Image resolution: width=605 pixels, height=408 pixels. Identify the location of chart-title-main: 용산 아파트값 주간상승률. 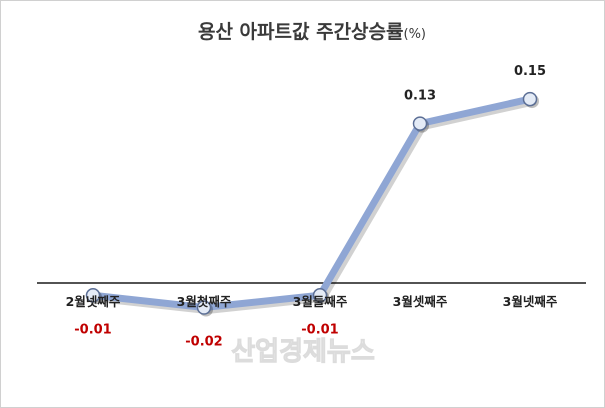
(301, 32).